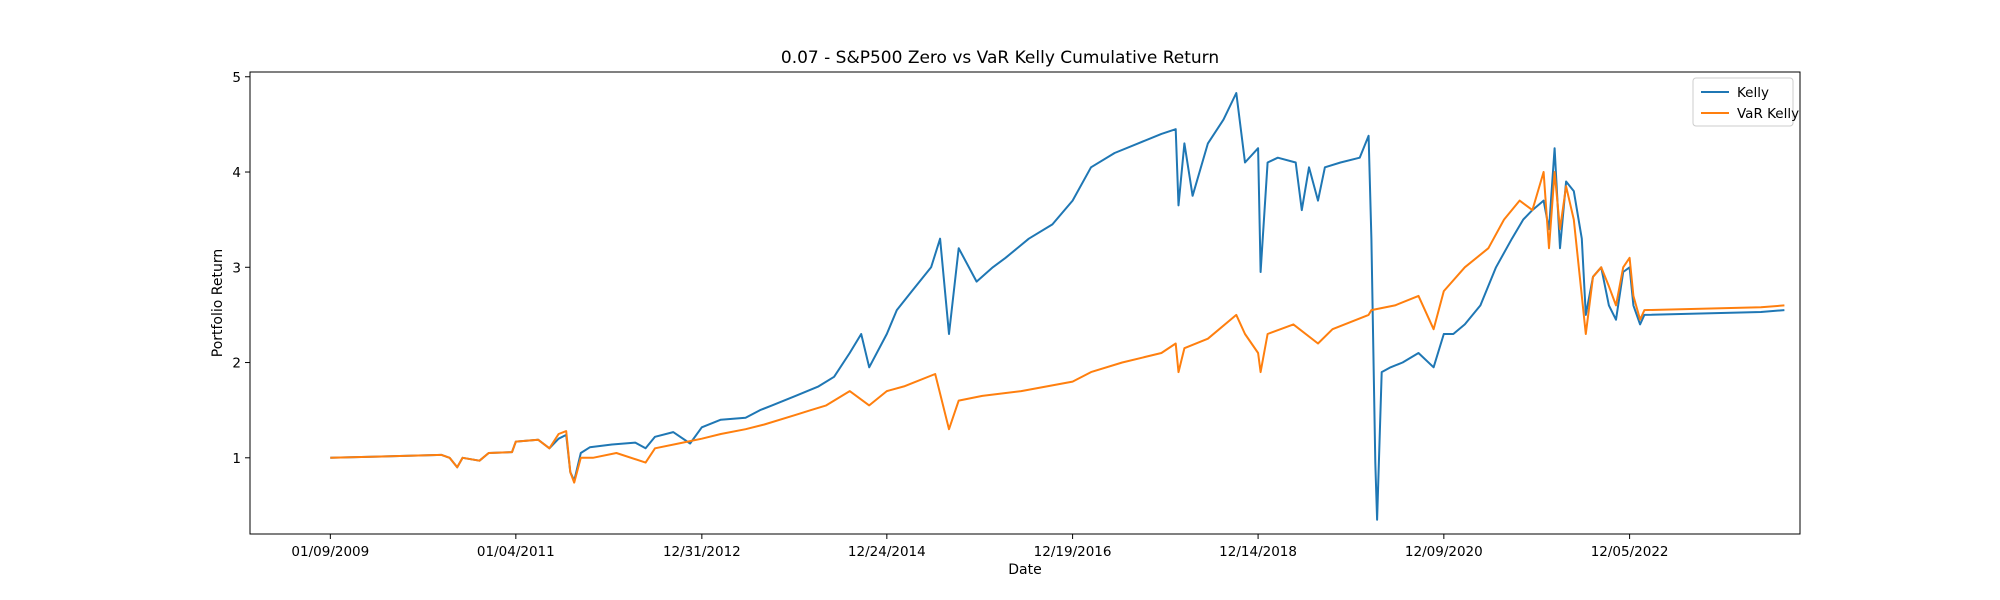  What do you see at coordinates (236, 78) in the screenshot?
I see `y-tick-label-4: 5` at bounding box center [236, 78].